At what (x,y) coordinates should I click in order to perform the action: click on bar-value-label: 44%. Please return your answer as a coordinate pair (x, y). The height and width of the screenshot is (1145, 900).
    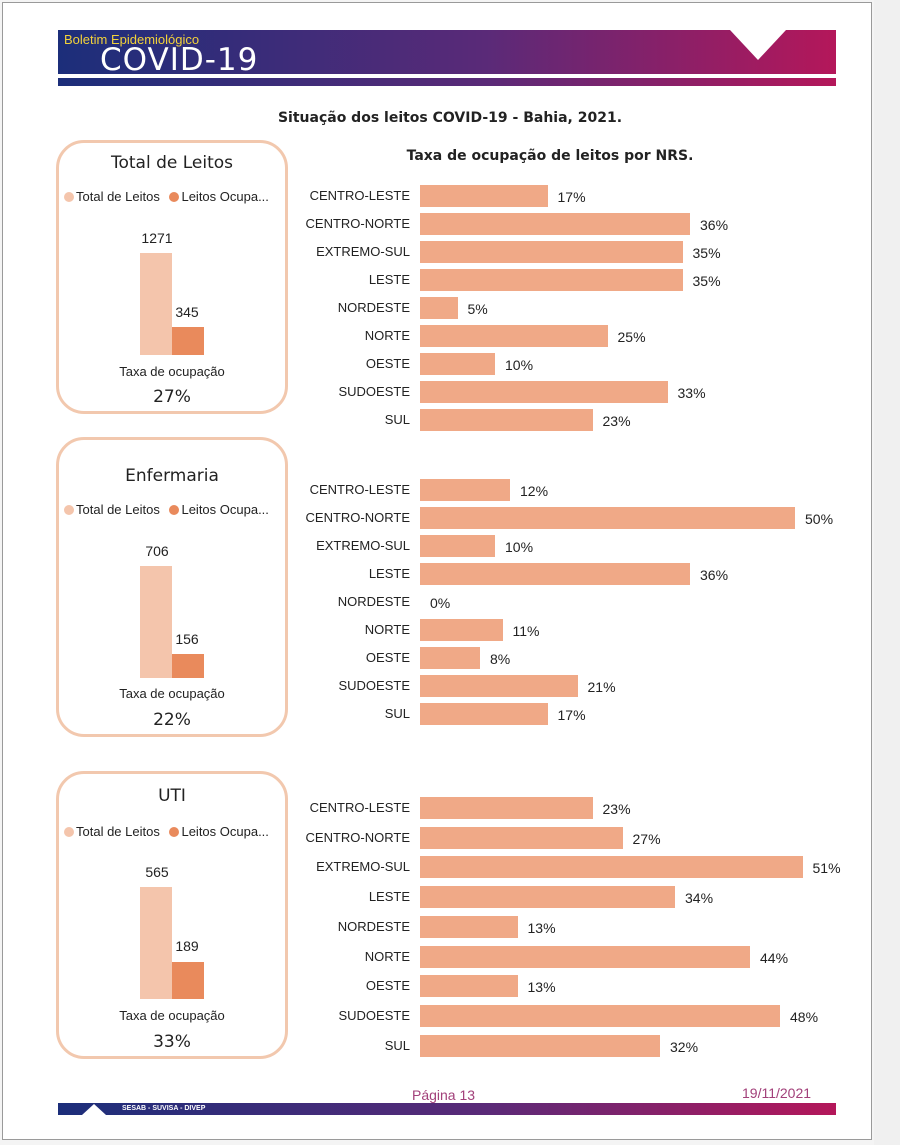
    Looking at the image, I should click on (774, 957).